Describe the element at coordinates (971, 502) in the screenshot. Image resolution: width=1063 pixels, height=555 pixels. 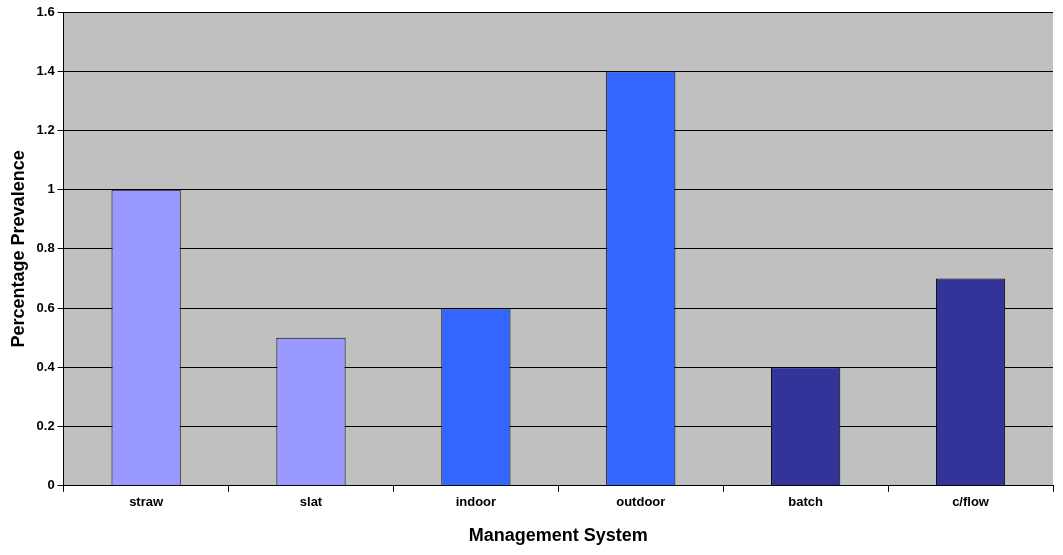
I see `x-tick-label: c/flow` at that location.